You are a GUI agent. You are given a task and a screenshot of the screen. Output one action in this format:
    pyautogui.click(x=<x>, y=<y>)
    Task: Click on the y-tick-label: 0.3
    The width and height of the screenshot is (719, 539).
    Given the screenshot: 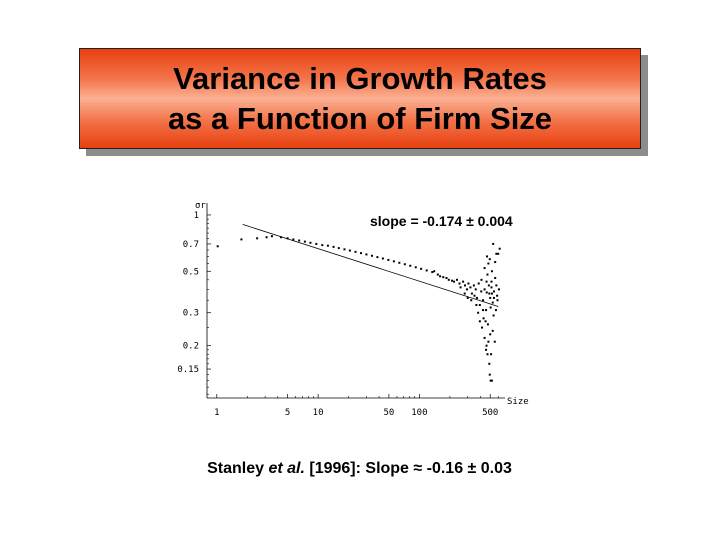 What is the action you would take?
    pyautogui.click(x=191, y=314)
    